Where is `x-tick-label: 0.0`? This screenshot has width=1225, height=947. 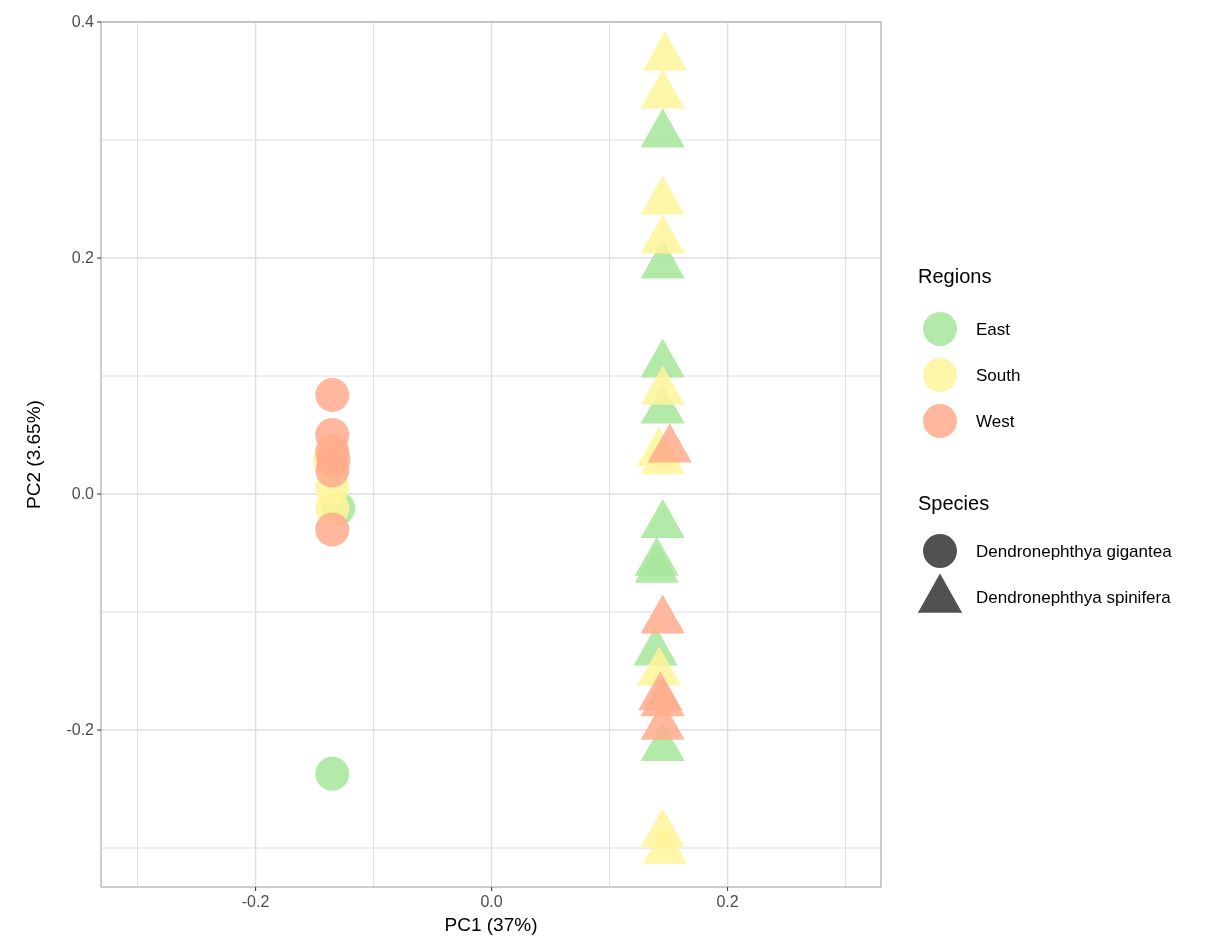 x-tick-label: 0.0 is located at coordinates (491, 901).